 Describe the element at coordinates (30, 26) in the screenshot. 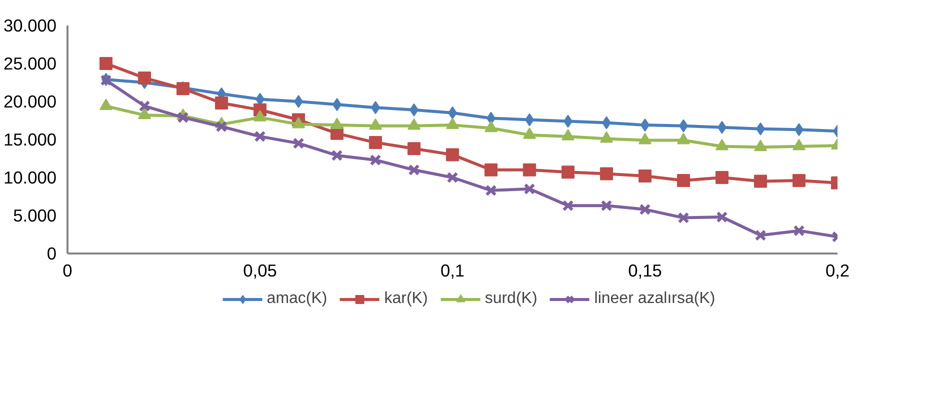

I see `y-tick-label: 30.000` at that location.